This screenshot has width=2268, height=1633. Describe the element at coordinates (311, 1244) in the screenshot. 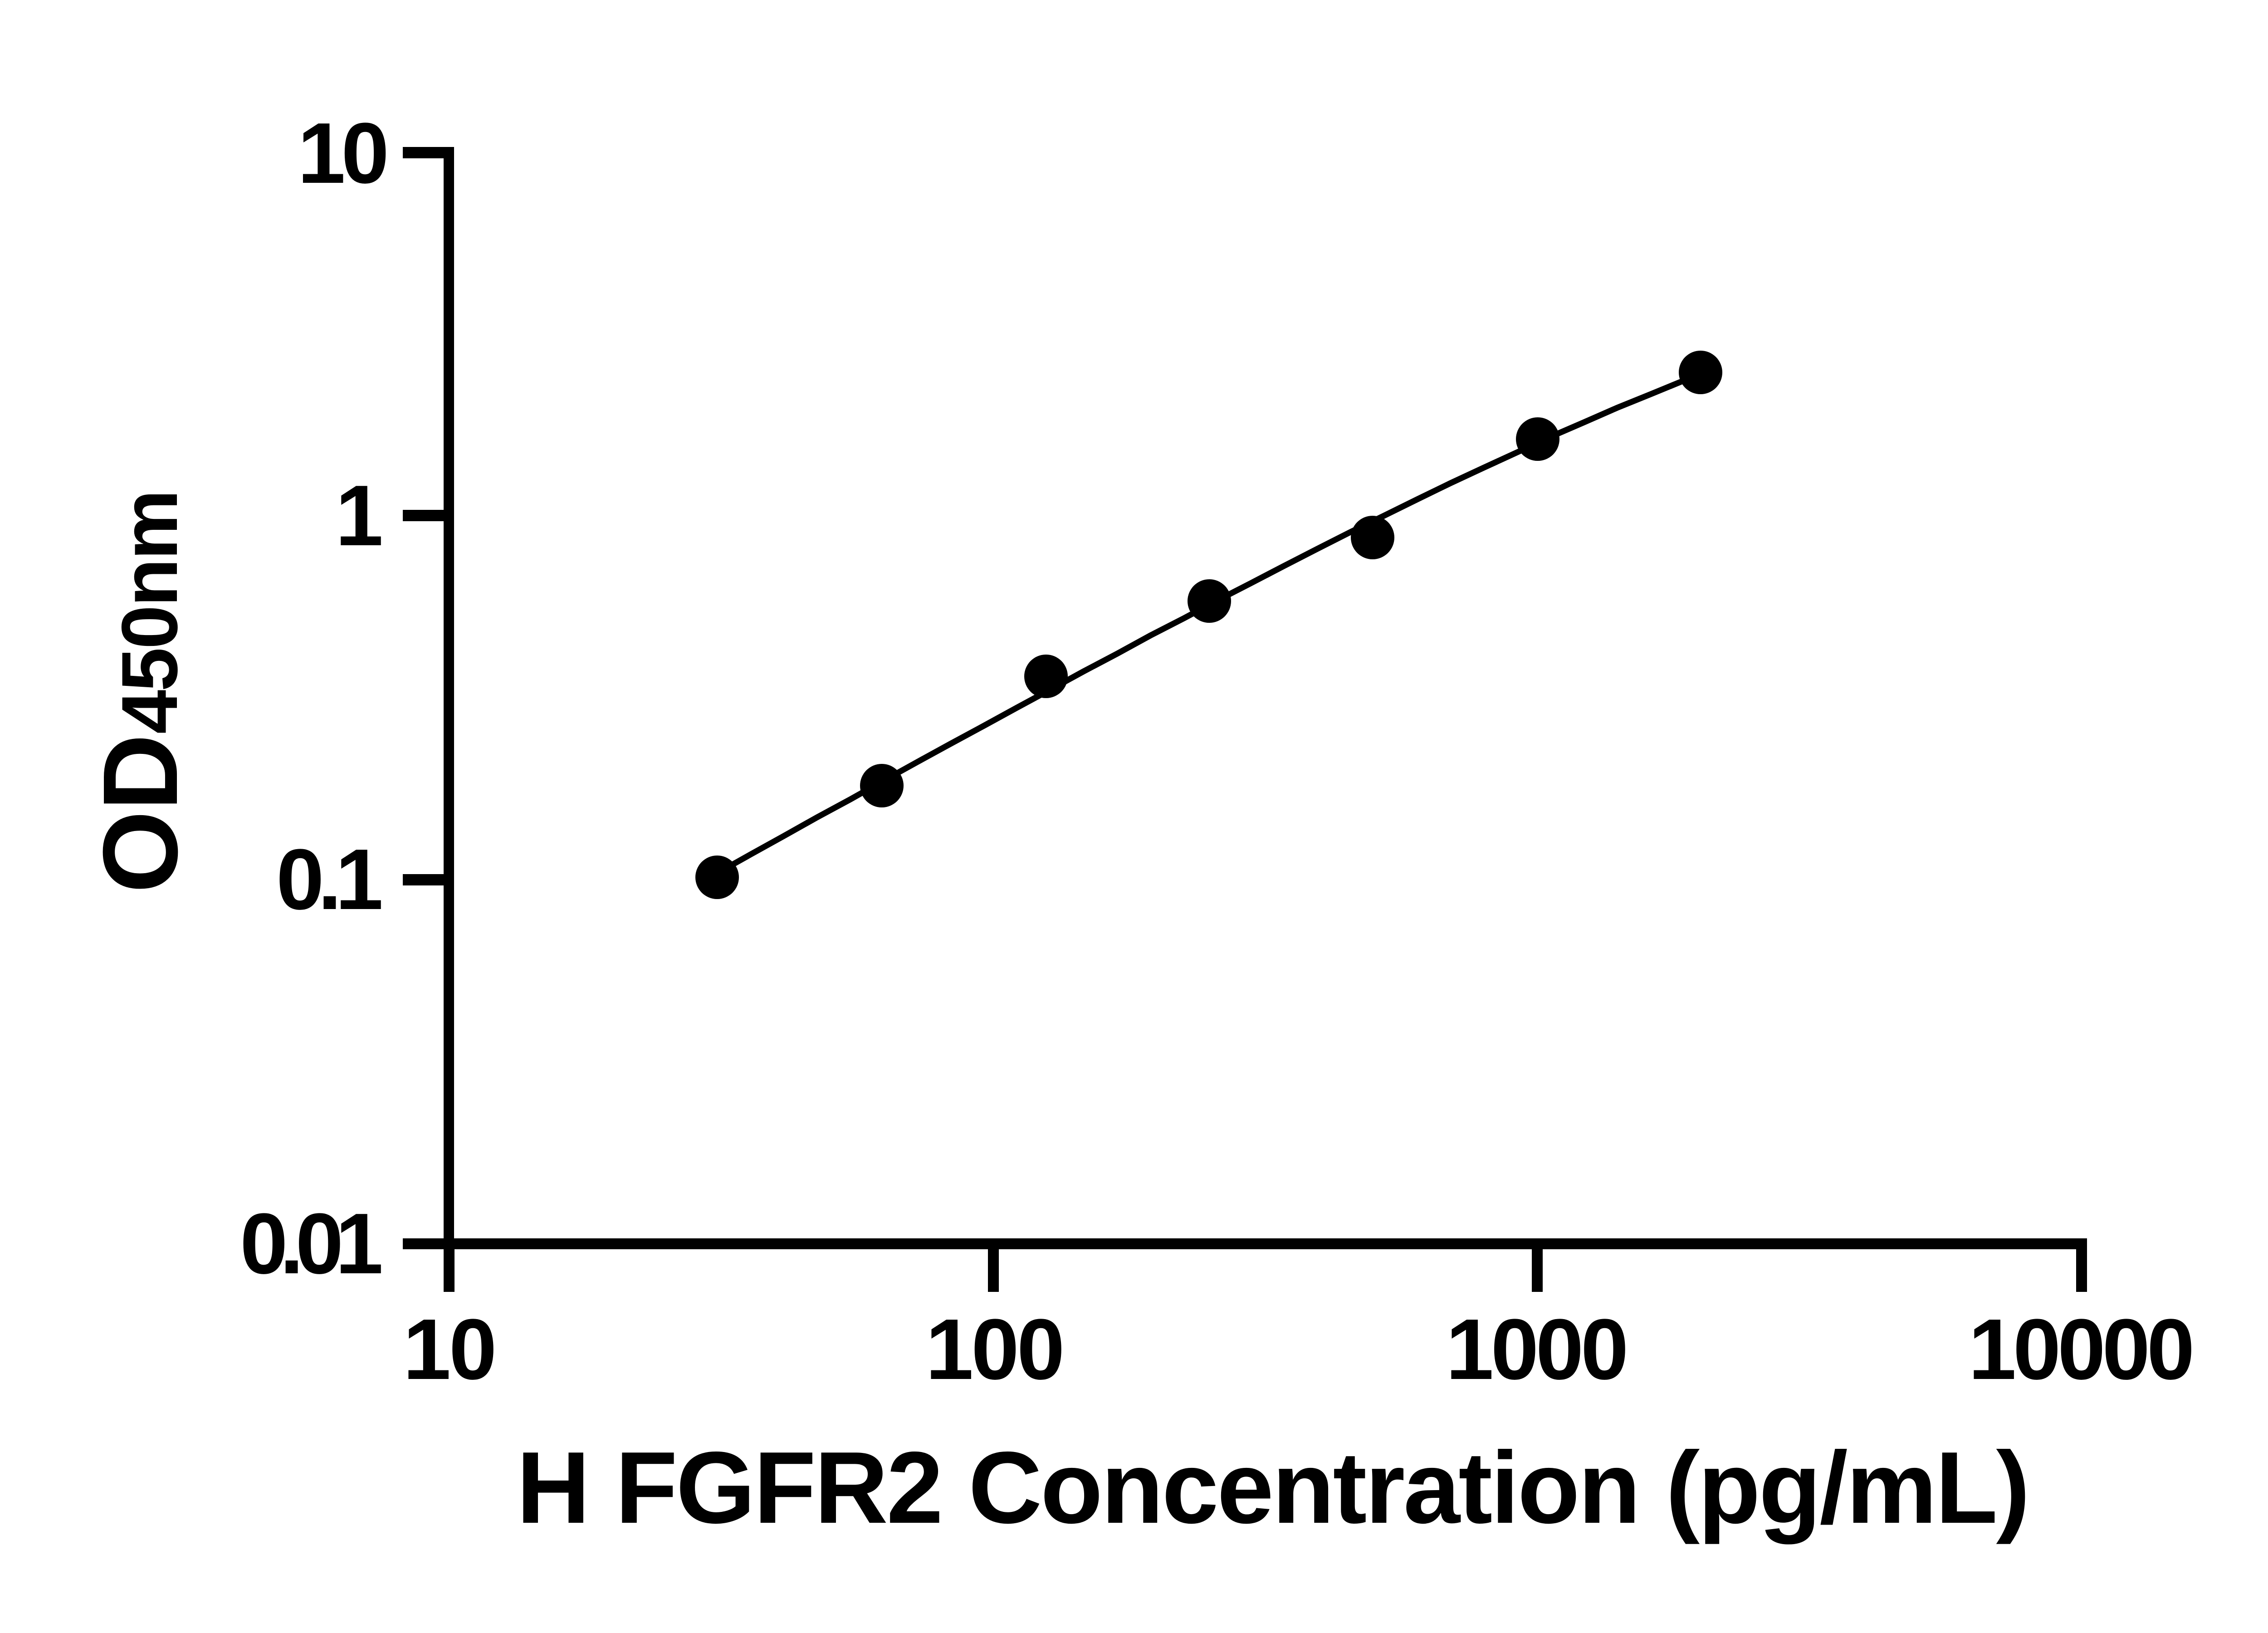

I see `svg-text: 0.01` at that location.